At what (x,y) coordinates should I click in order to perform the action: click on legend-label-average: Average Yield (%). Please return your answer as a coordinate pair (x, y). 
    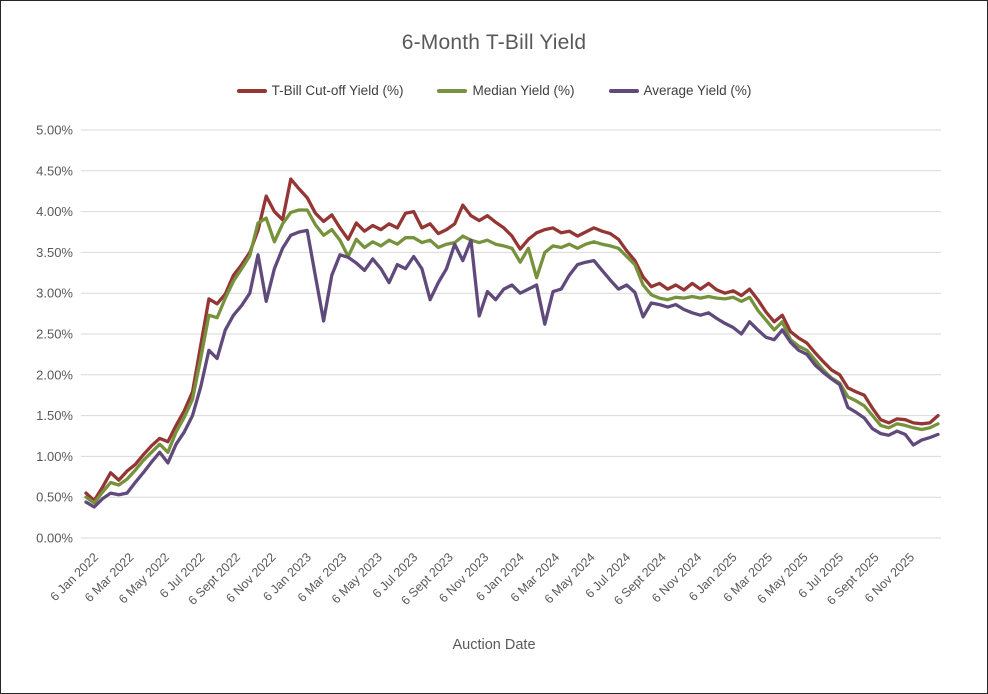
    Looking at the image, I should click on (697, 90).